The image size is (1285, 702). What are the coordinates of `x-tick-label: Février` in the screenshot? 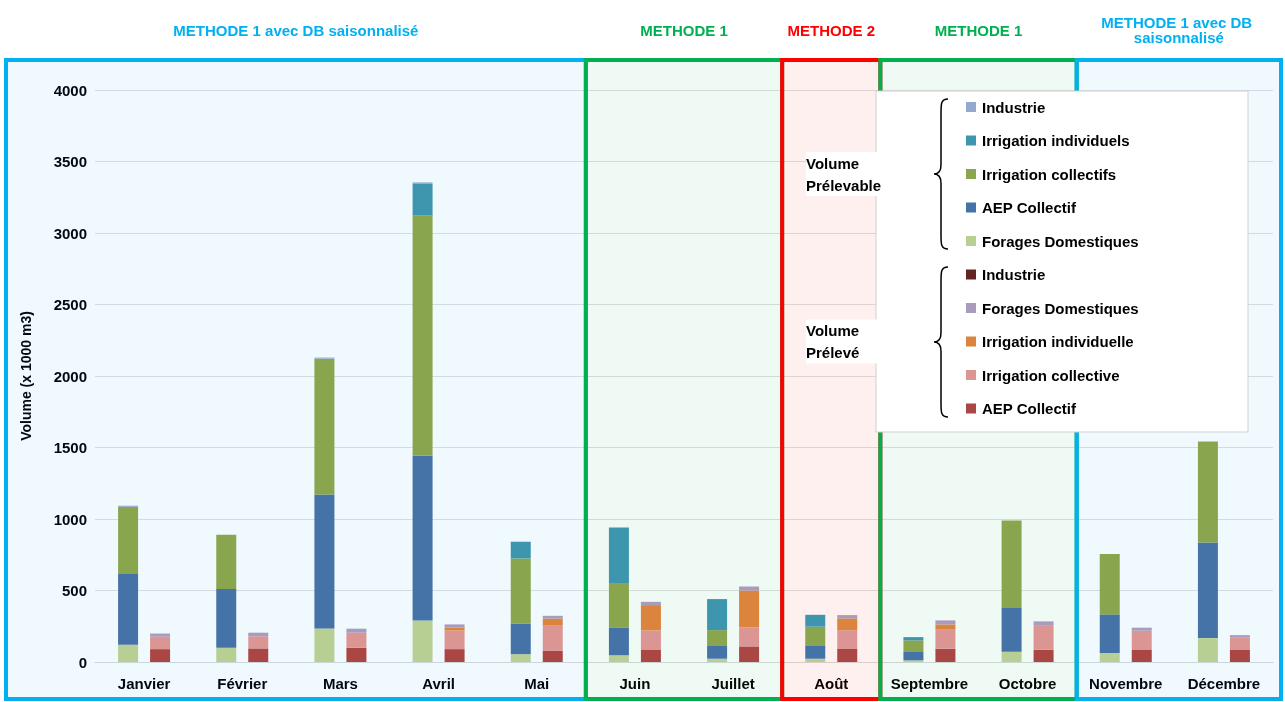 It's located at (242, 683).